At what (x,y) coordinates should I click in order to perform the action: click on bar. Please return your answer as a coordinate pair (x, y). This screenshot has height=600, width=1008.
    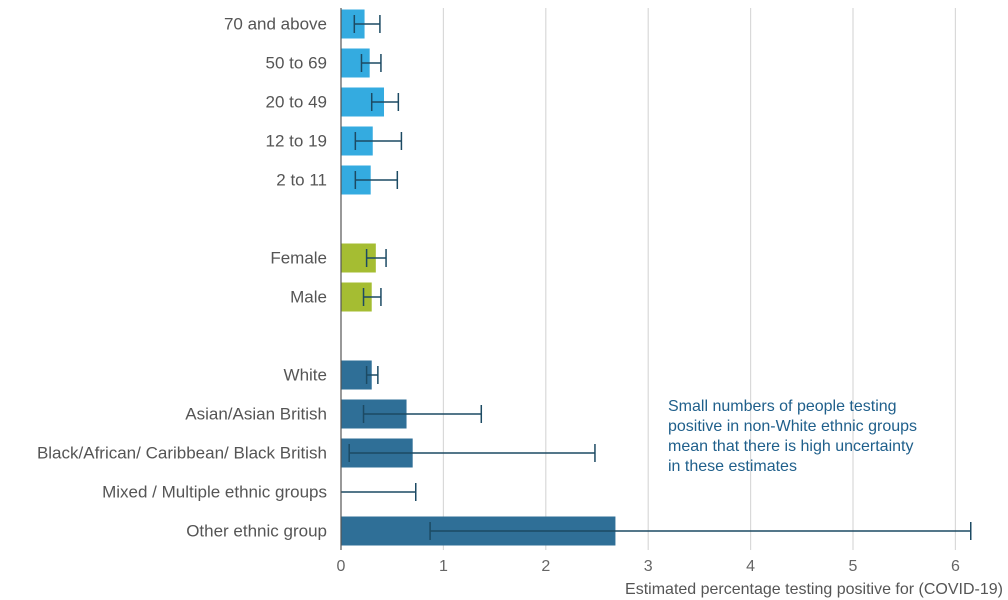
    Looking at the image, I should click on (353, 24).